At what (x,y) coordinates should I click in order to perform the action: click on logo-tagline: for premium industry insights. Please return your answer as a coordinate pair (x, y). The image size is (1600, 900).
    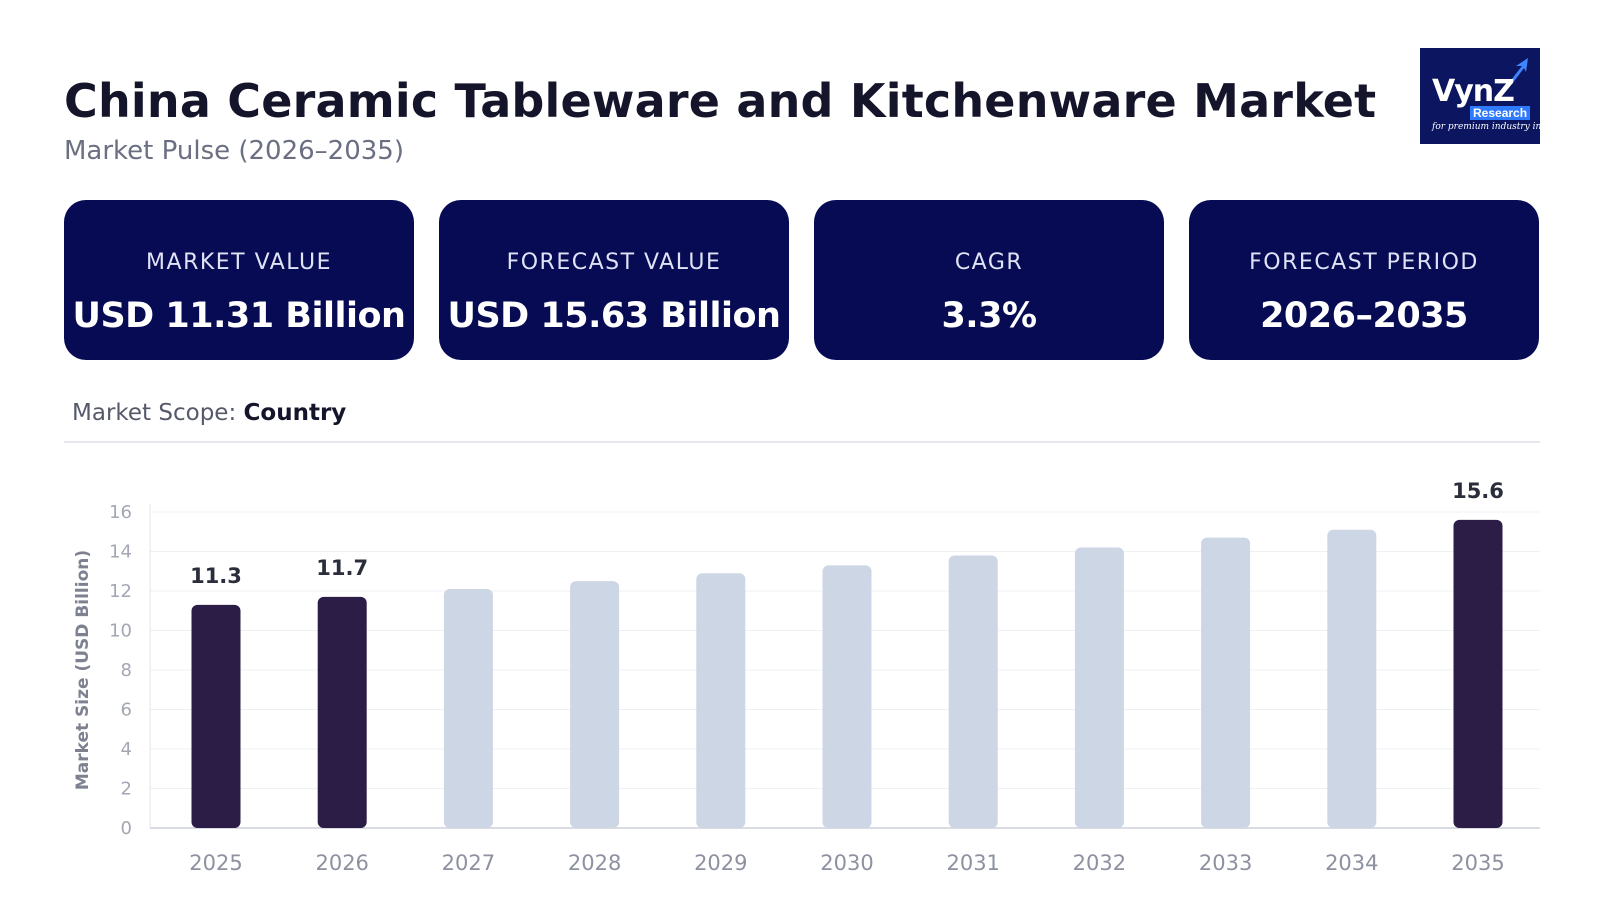
    Looking at the image, I should click on (1500, 127).